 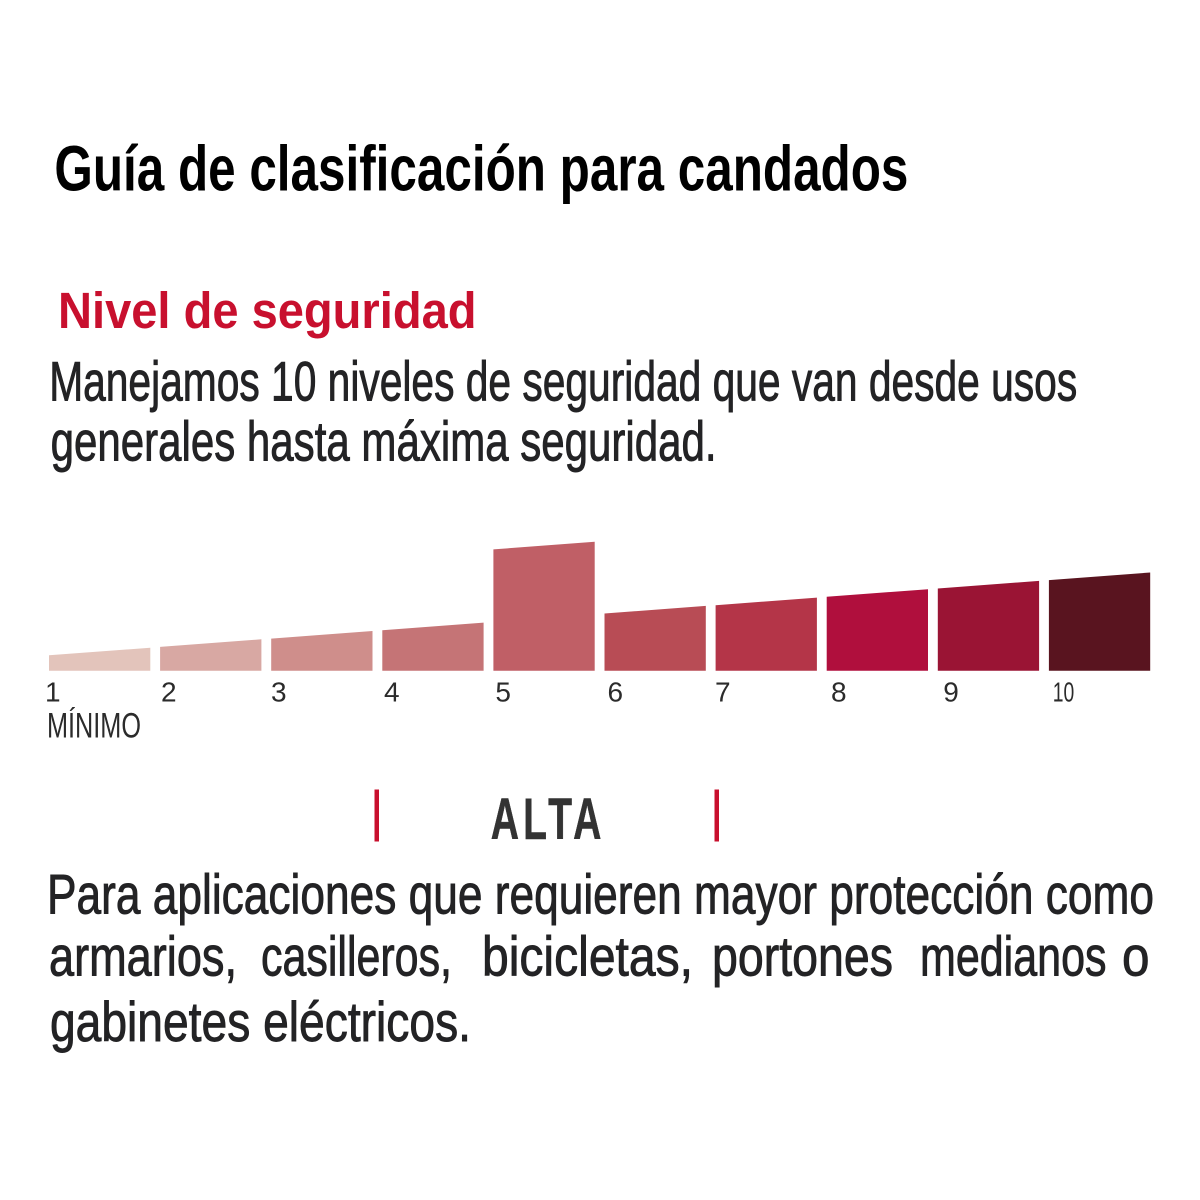 I want to click on svg-text: 7, so click(x=723, y=692).